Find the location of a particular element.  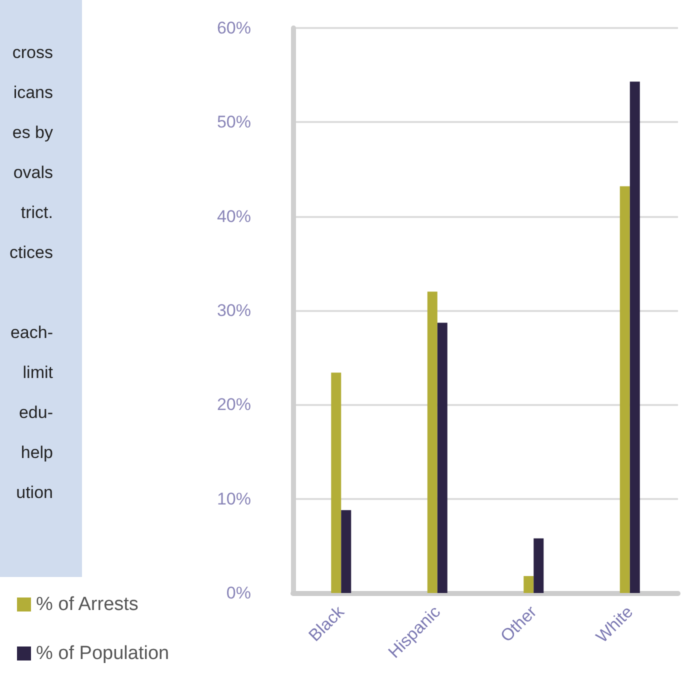

text: cross icans es by ovals trict. ctices is located at coordinates (31, 152).